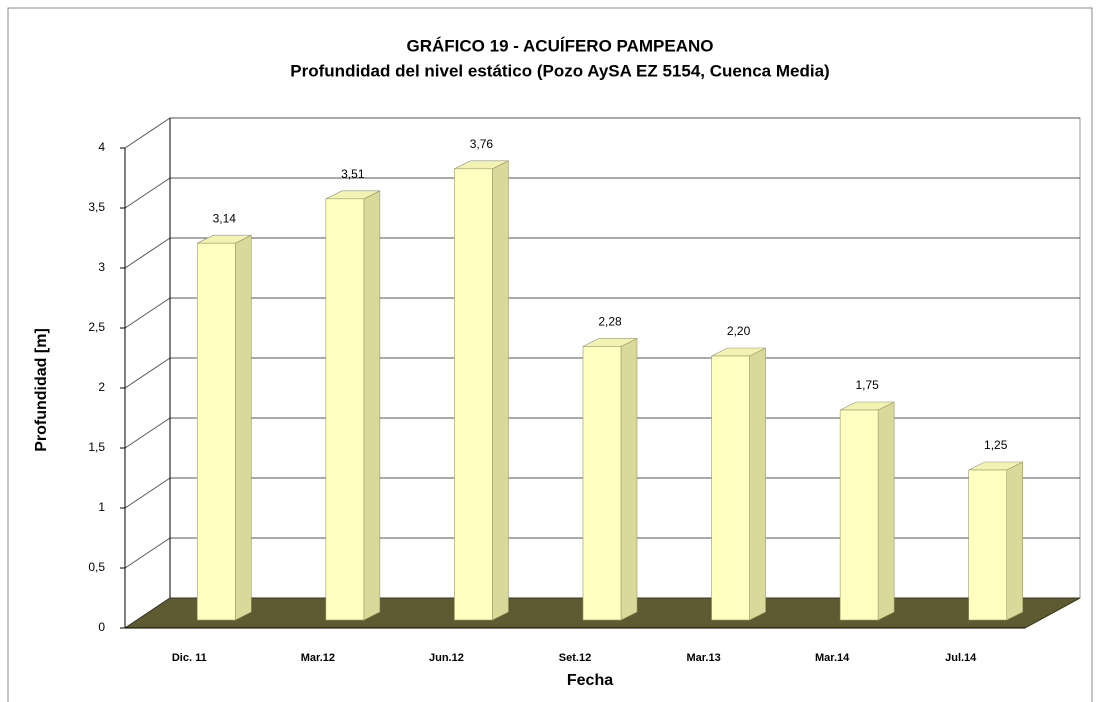 The image size is (1101, 702). Describe the element at coordinates (96, 207) in the screenshot. I see `y-tick-label: 3,5` at that location.